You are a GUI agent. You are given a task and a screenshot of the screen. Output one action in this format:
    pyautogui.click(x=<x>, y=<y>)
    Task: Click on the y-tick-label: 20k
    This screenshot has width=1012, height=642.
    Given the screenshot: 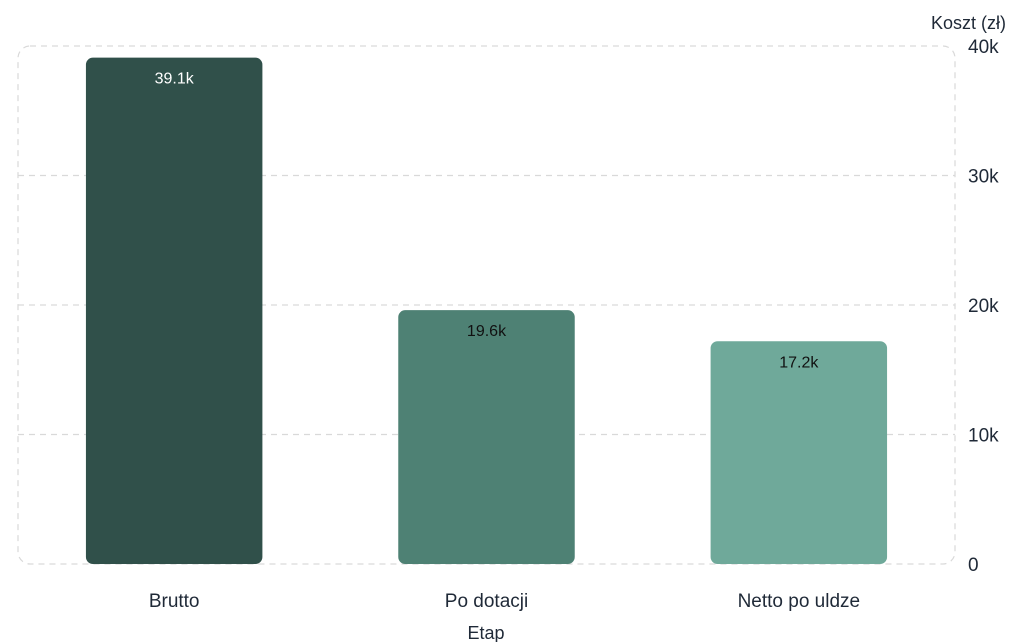 What is the action you would take?
    pyautogui.click(x=983, y=306)
    